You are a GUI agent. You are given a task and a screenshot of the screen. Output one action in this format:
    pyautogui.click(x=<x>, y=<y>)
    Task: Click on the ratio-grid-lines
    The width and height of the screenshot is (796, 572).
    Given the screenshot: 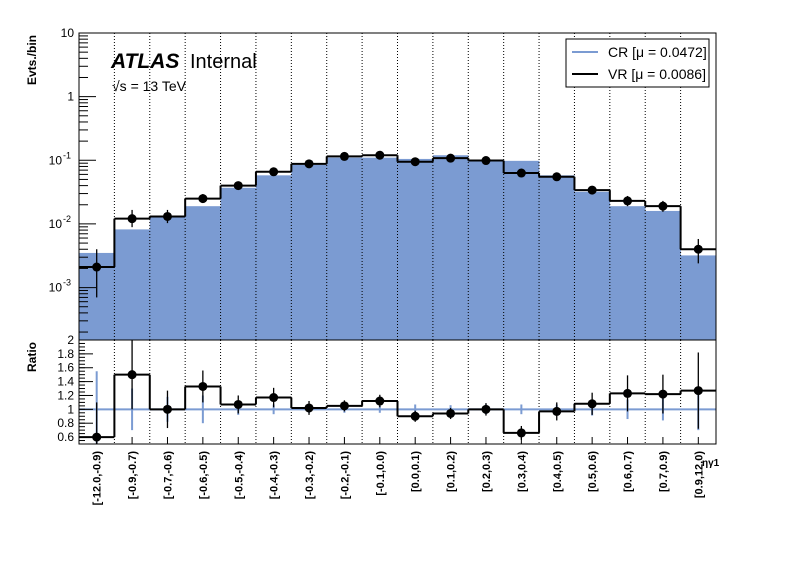 What is the action you would take?
    pyautogui.click(x=397, y=392)
    